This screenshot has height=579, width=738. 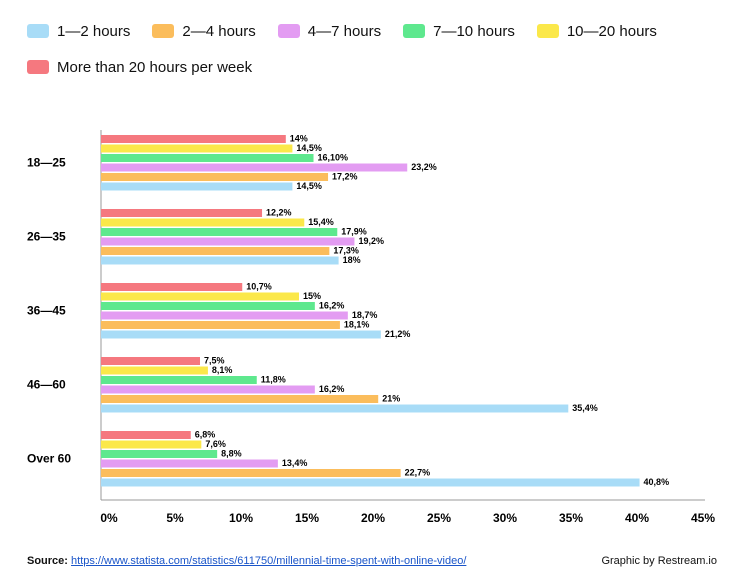 I want to click on legend-label: More than 20 hours per week, so click(x=155, y=67).